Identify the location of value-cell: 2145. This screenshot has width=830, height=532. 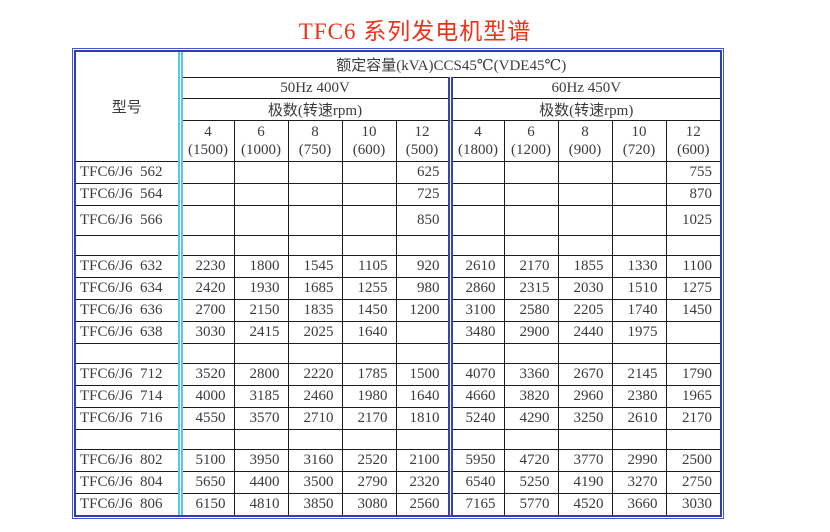
(639, 374).